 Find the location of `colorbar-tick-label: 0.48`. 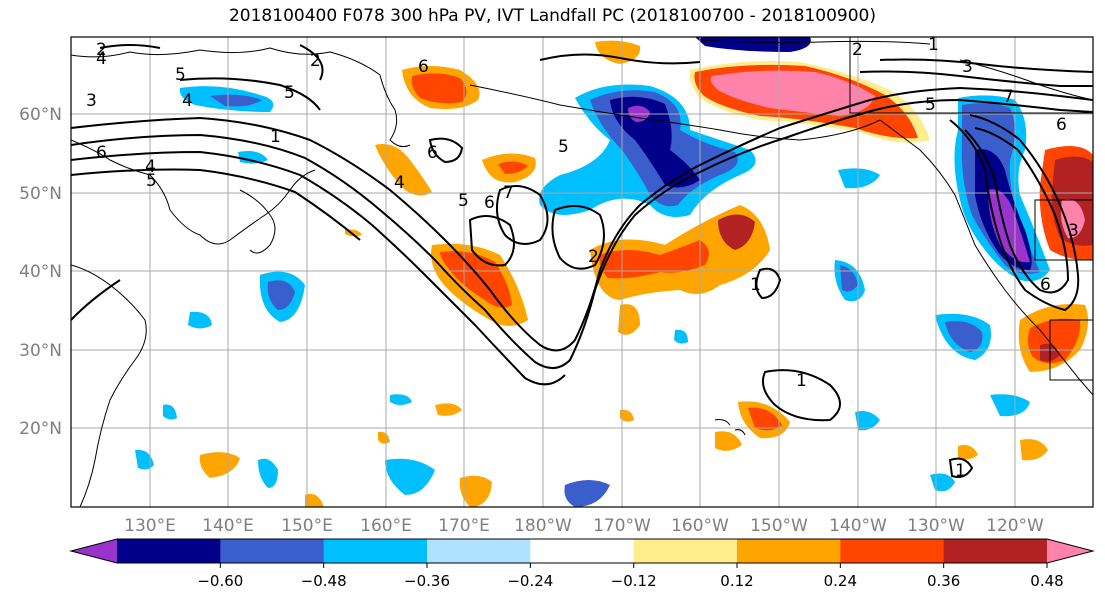

colorbar-tick-label: 0.48 is located at coordinates (1046, 581).